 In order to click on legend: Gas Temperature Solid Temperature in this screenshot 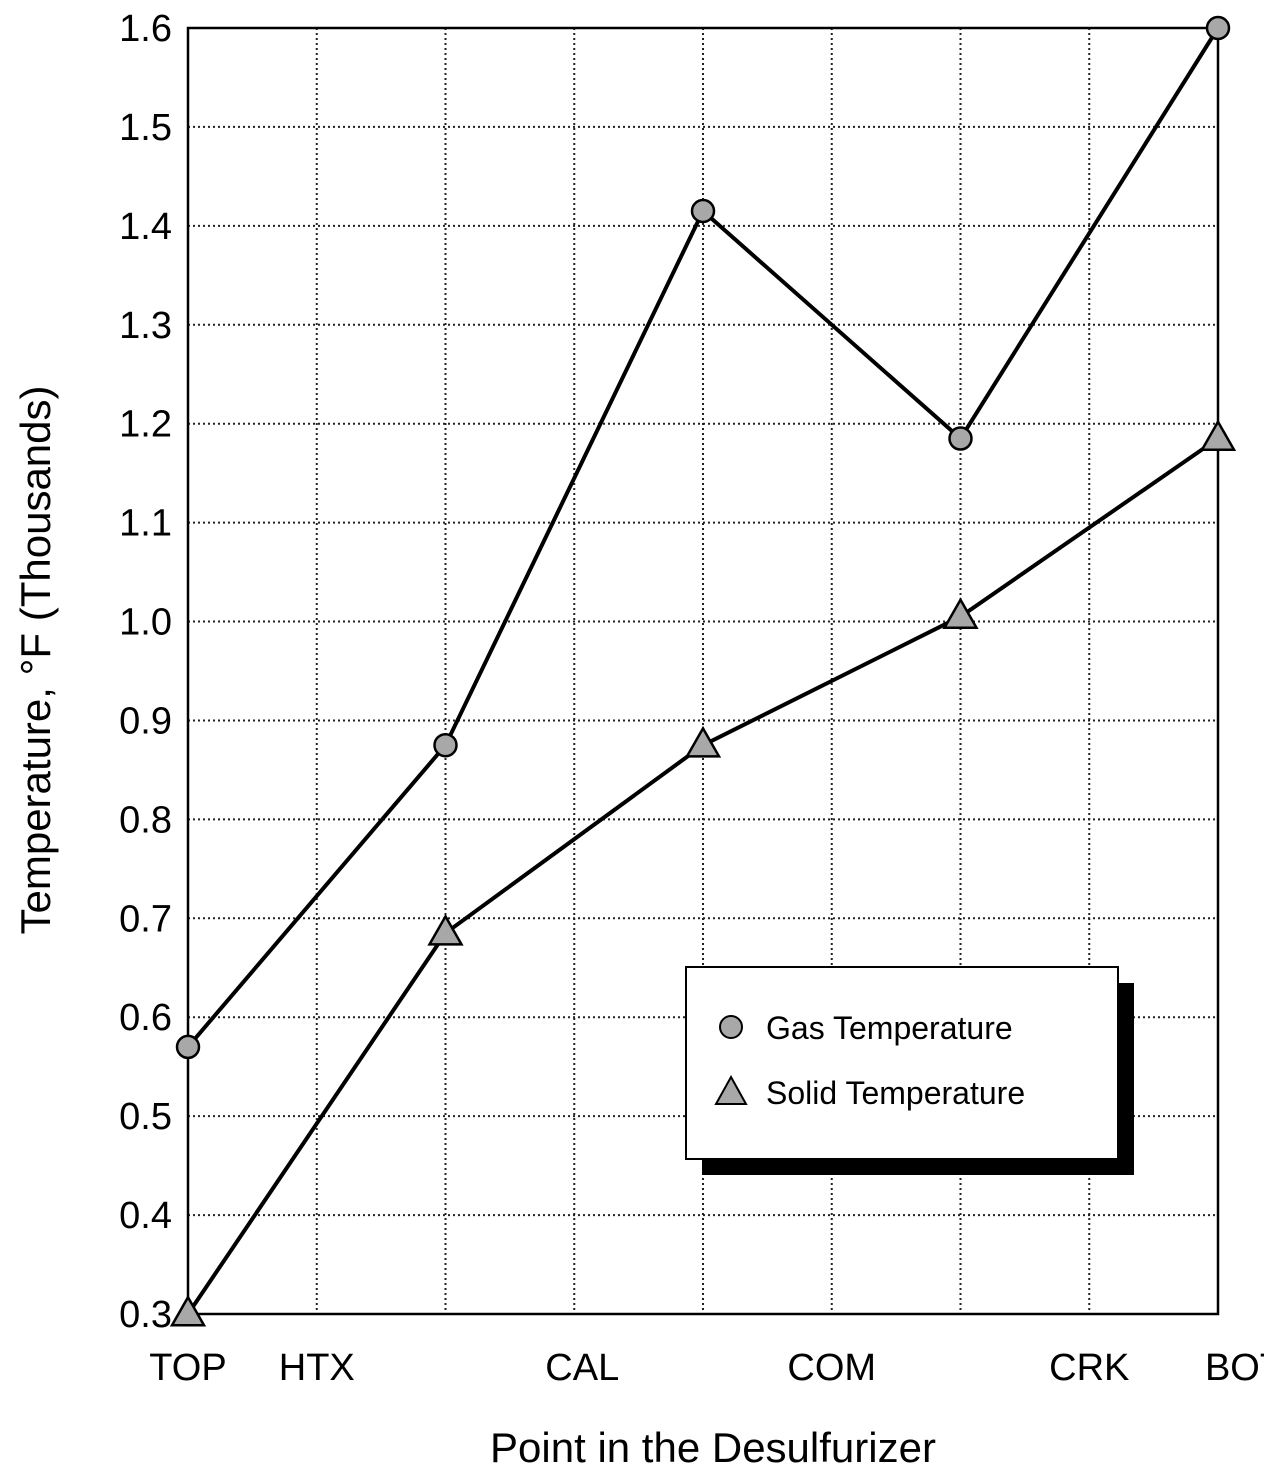, I will do `click(910, 1071)`.